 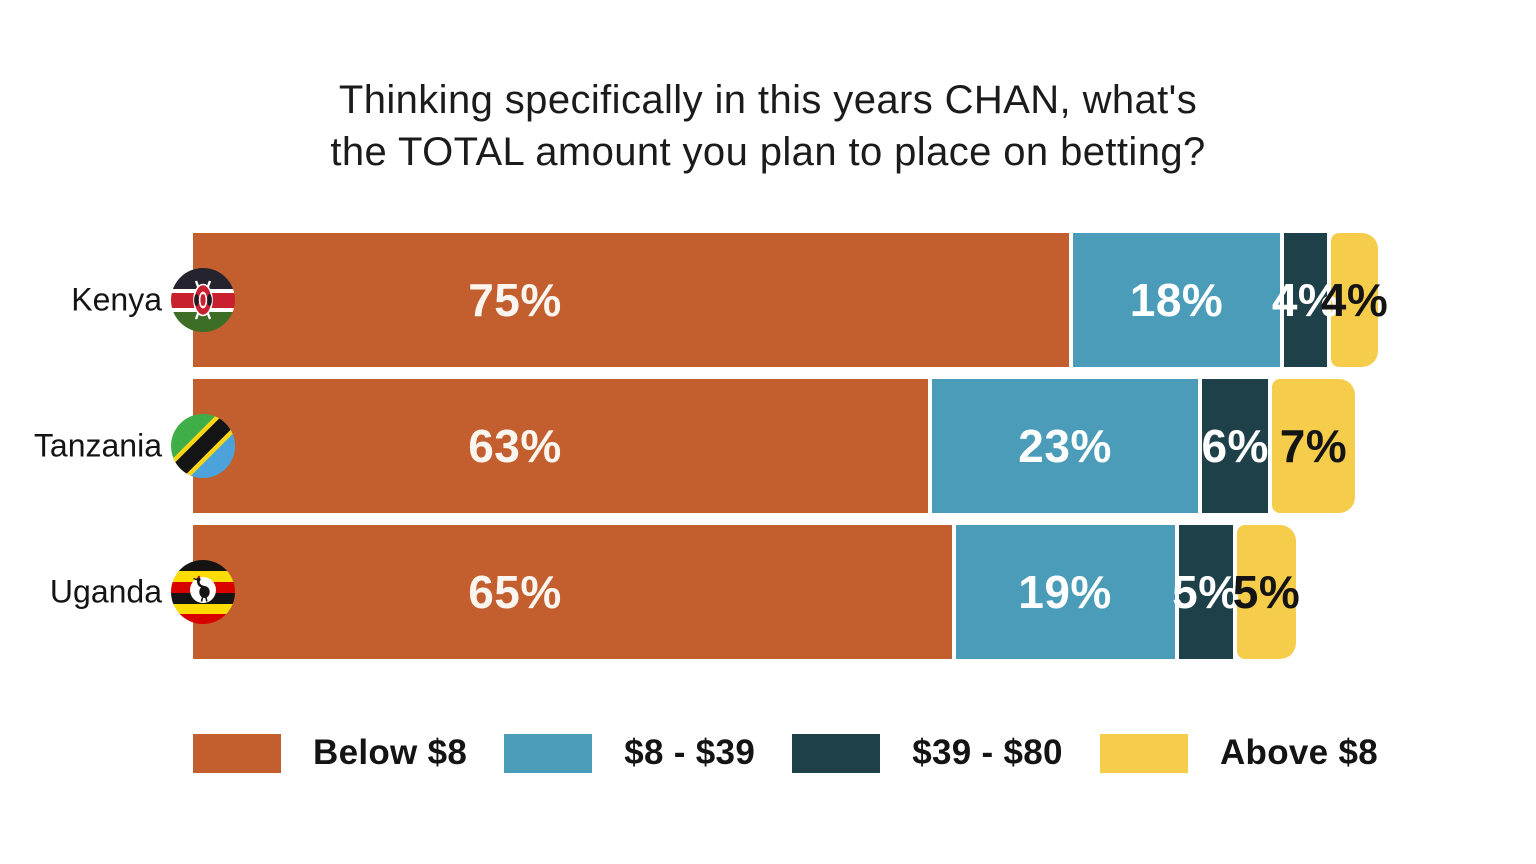 What do you see at coordinates (515, 592) in the screenshot?
I see `segment-value-label: 65%` at bounding box center [515, 592].